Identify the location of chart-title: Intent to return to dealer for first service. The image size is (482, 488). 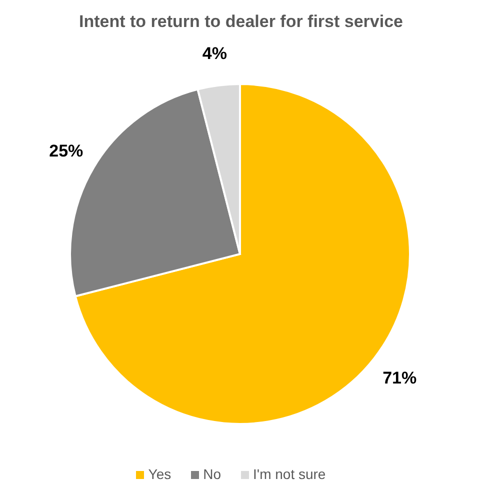
(241, 22).